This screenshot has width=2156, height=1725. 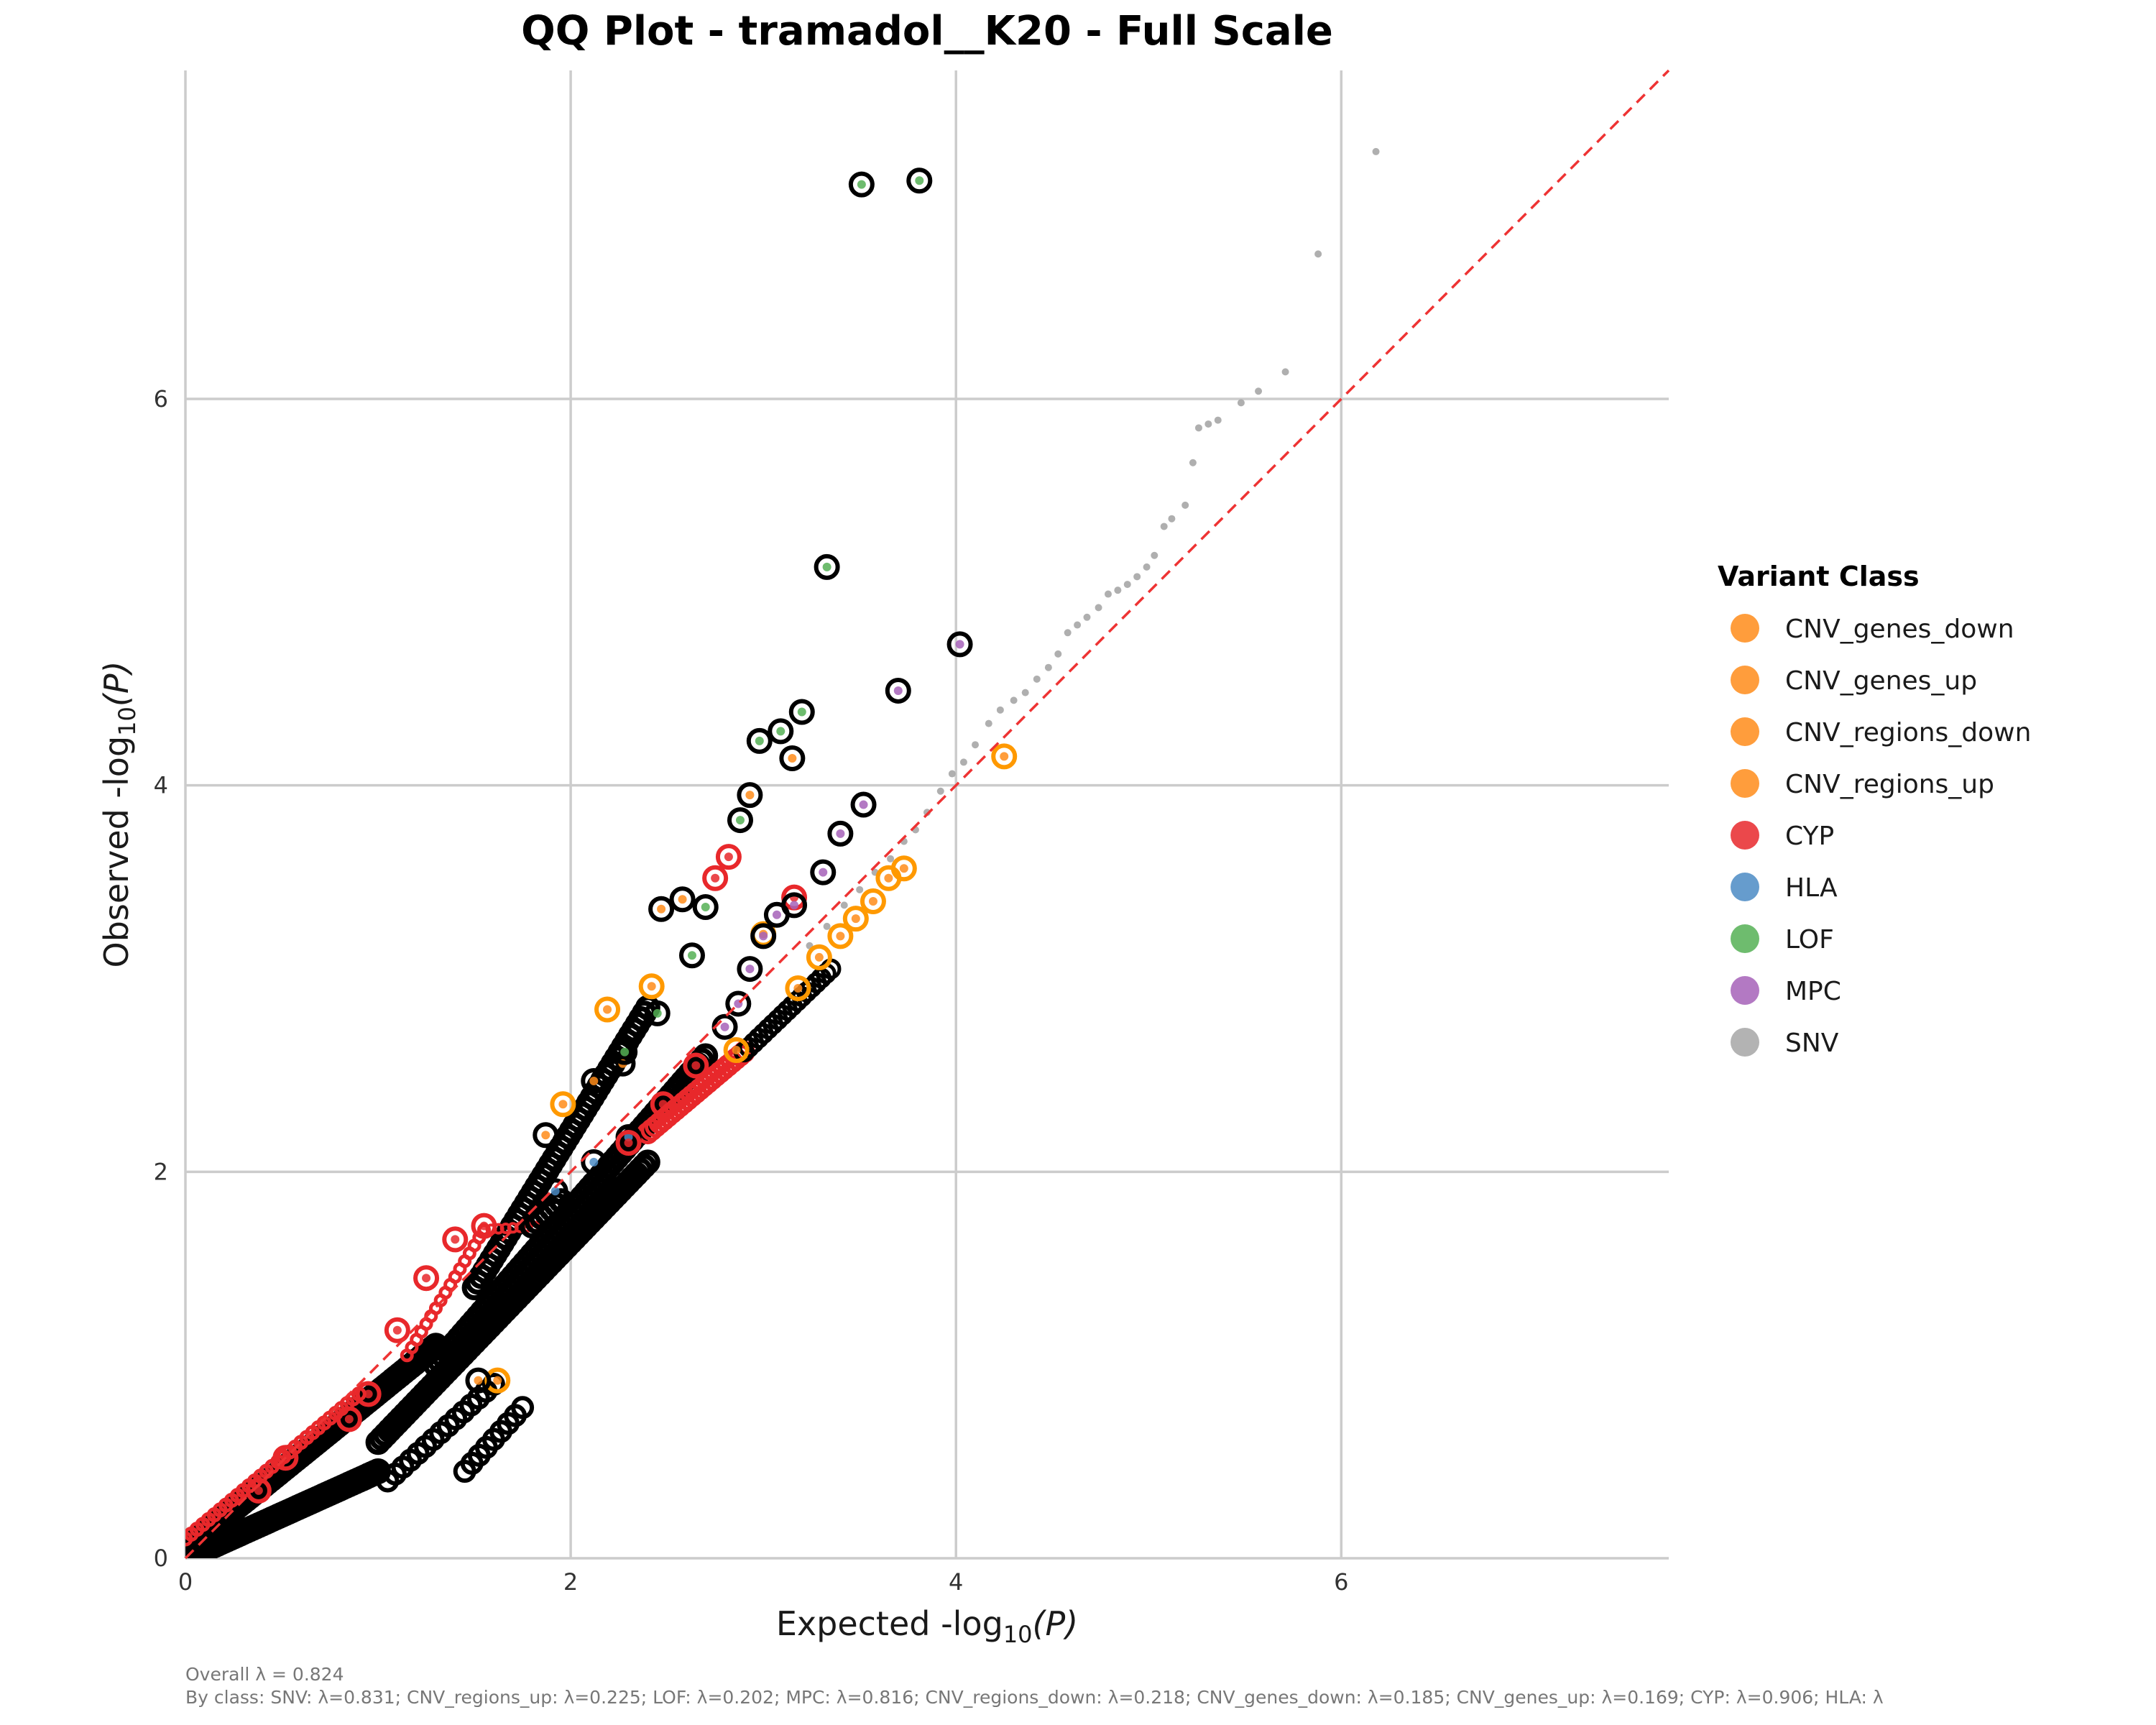 I want to click on legend-label: SNV, so click(x=1812, y=1043).